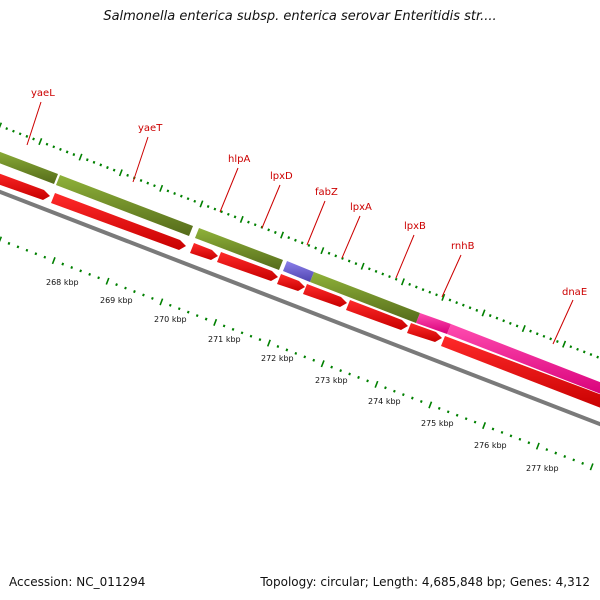 This screenshot has width=600, height=600. I want to click on gene-label-fabZ: fabZ, so click(326, 192).